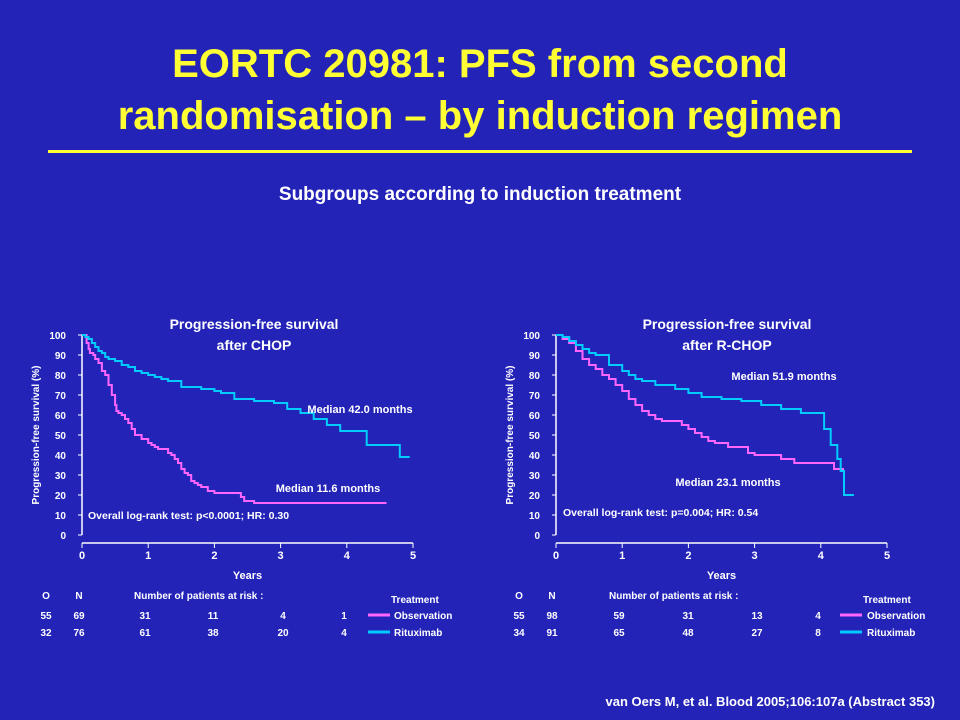 This screenshot has height=720, width=960. What do you see at coordinates (480, 151) in the screenshot?
I see `title-underline` at bounding box center [480, 151].